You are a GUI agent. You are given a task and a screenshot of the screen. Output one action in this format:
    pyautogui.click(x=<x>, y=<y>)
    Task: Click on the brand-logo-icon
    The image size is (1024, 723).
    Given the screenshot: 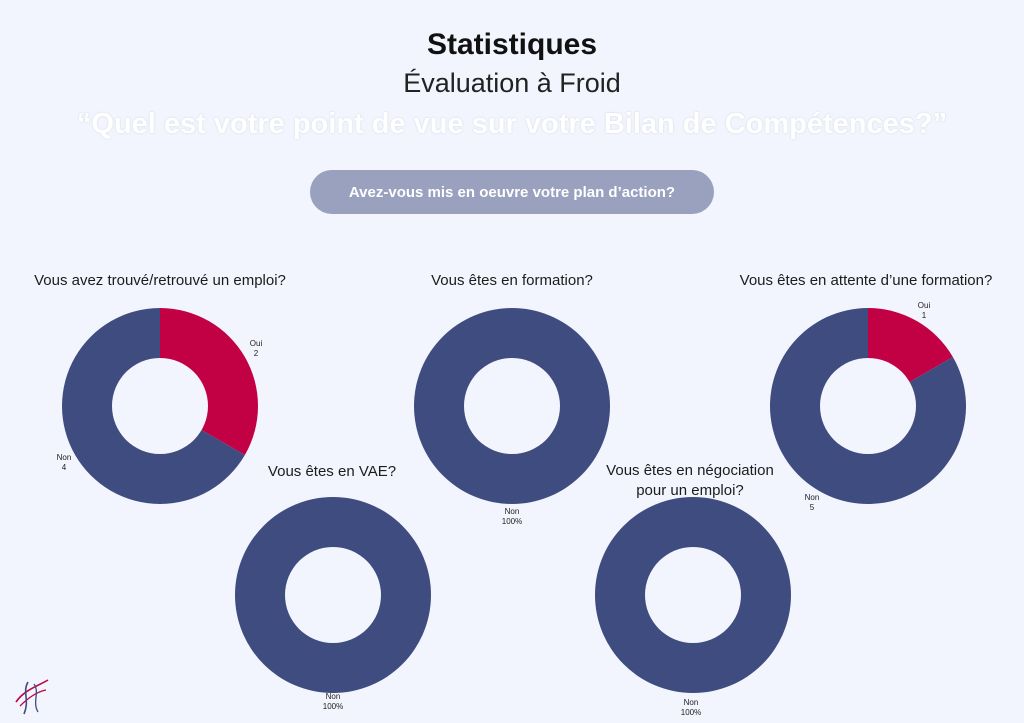 What is the action you would take?
    pyautogui.click(x=32, y=697)
    